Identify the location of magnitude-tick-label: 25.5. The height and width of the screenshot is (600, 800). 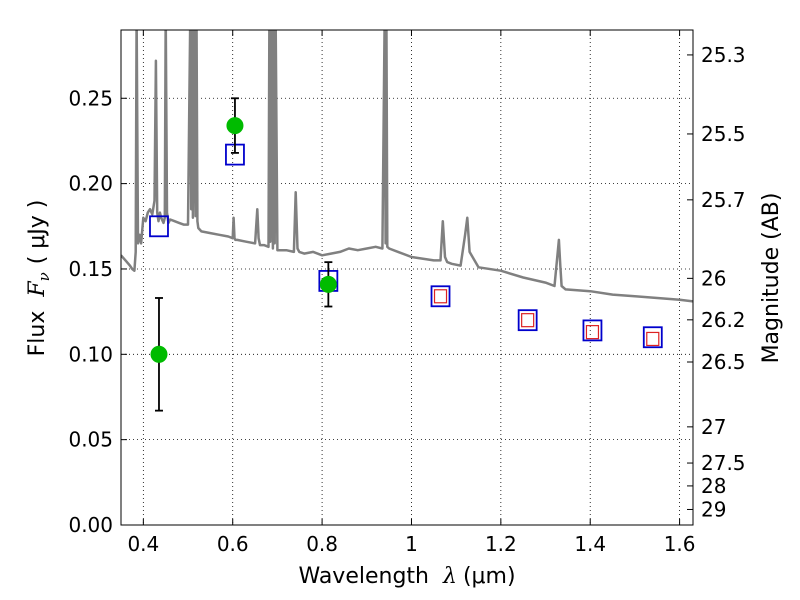
(723, 134).